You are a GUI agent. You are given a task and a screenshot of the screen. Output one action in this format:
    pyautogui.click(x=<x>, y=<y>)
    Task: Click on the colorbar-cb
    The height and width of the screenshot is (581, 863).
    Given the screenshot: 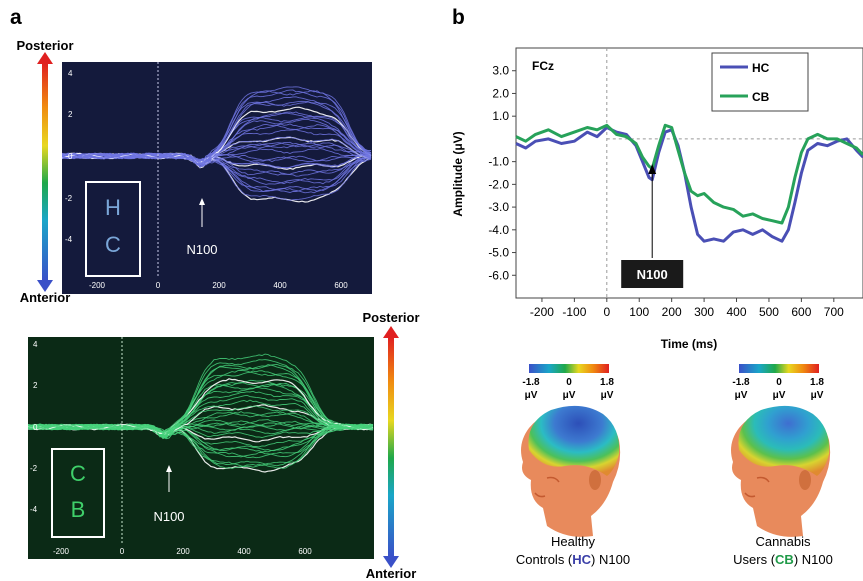 What is the action you would take?
    pyautogui.click(x=391, y=447)
    